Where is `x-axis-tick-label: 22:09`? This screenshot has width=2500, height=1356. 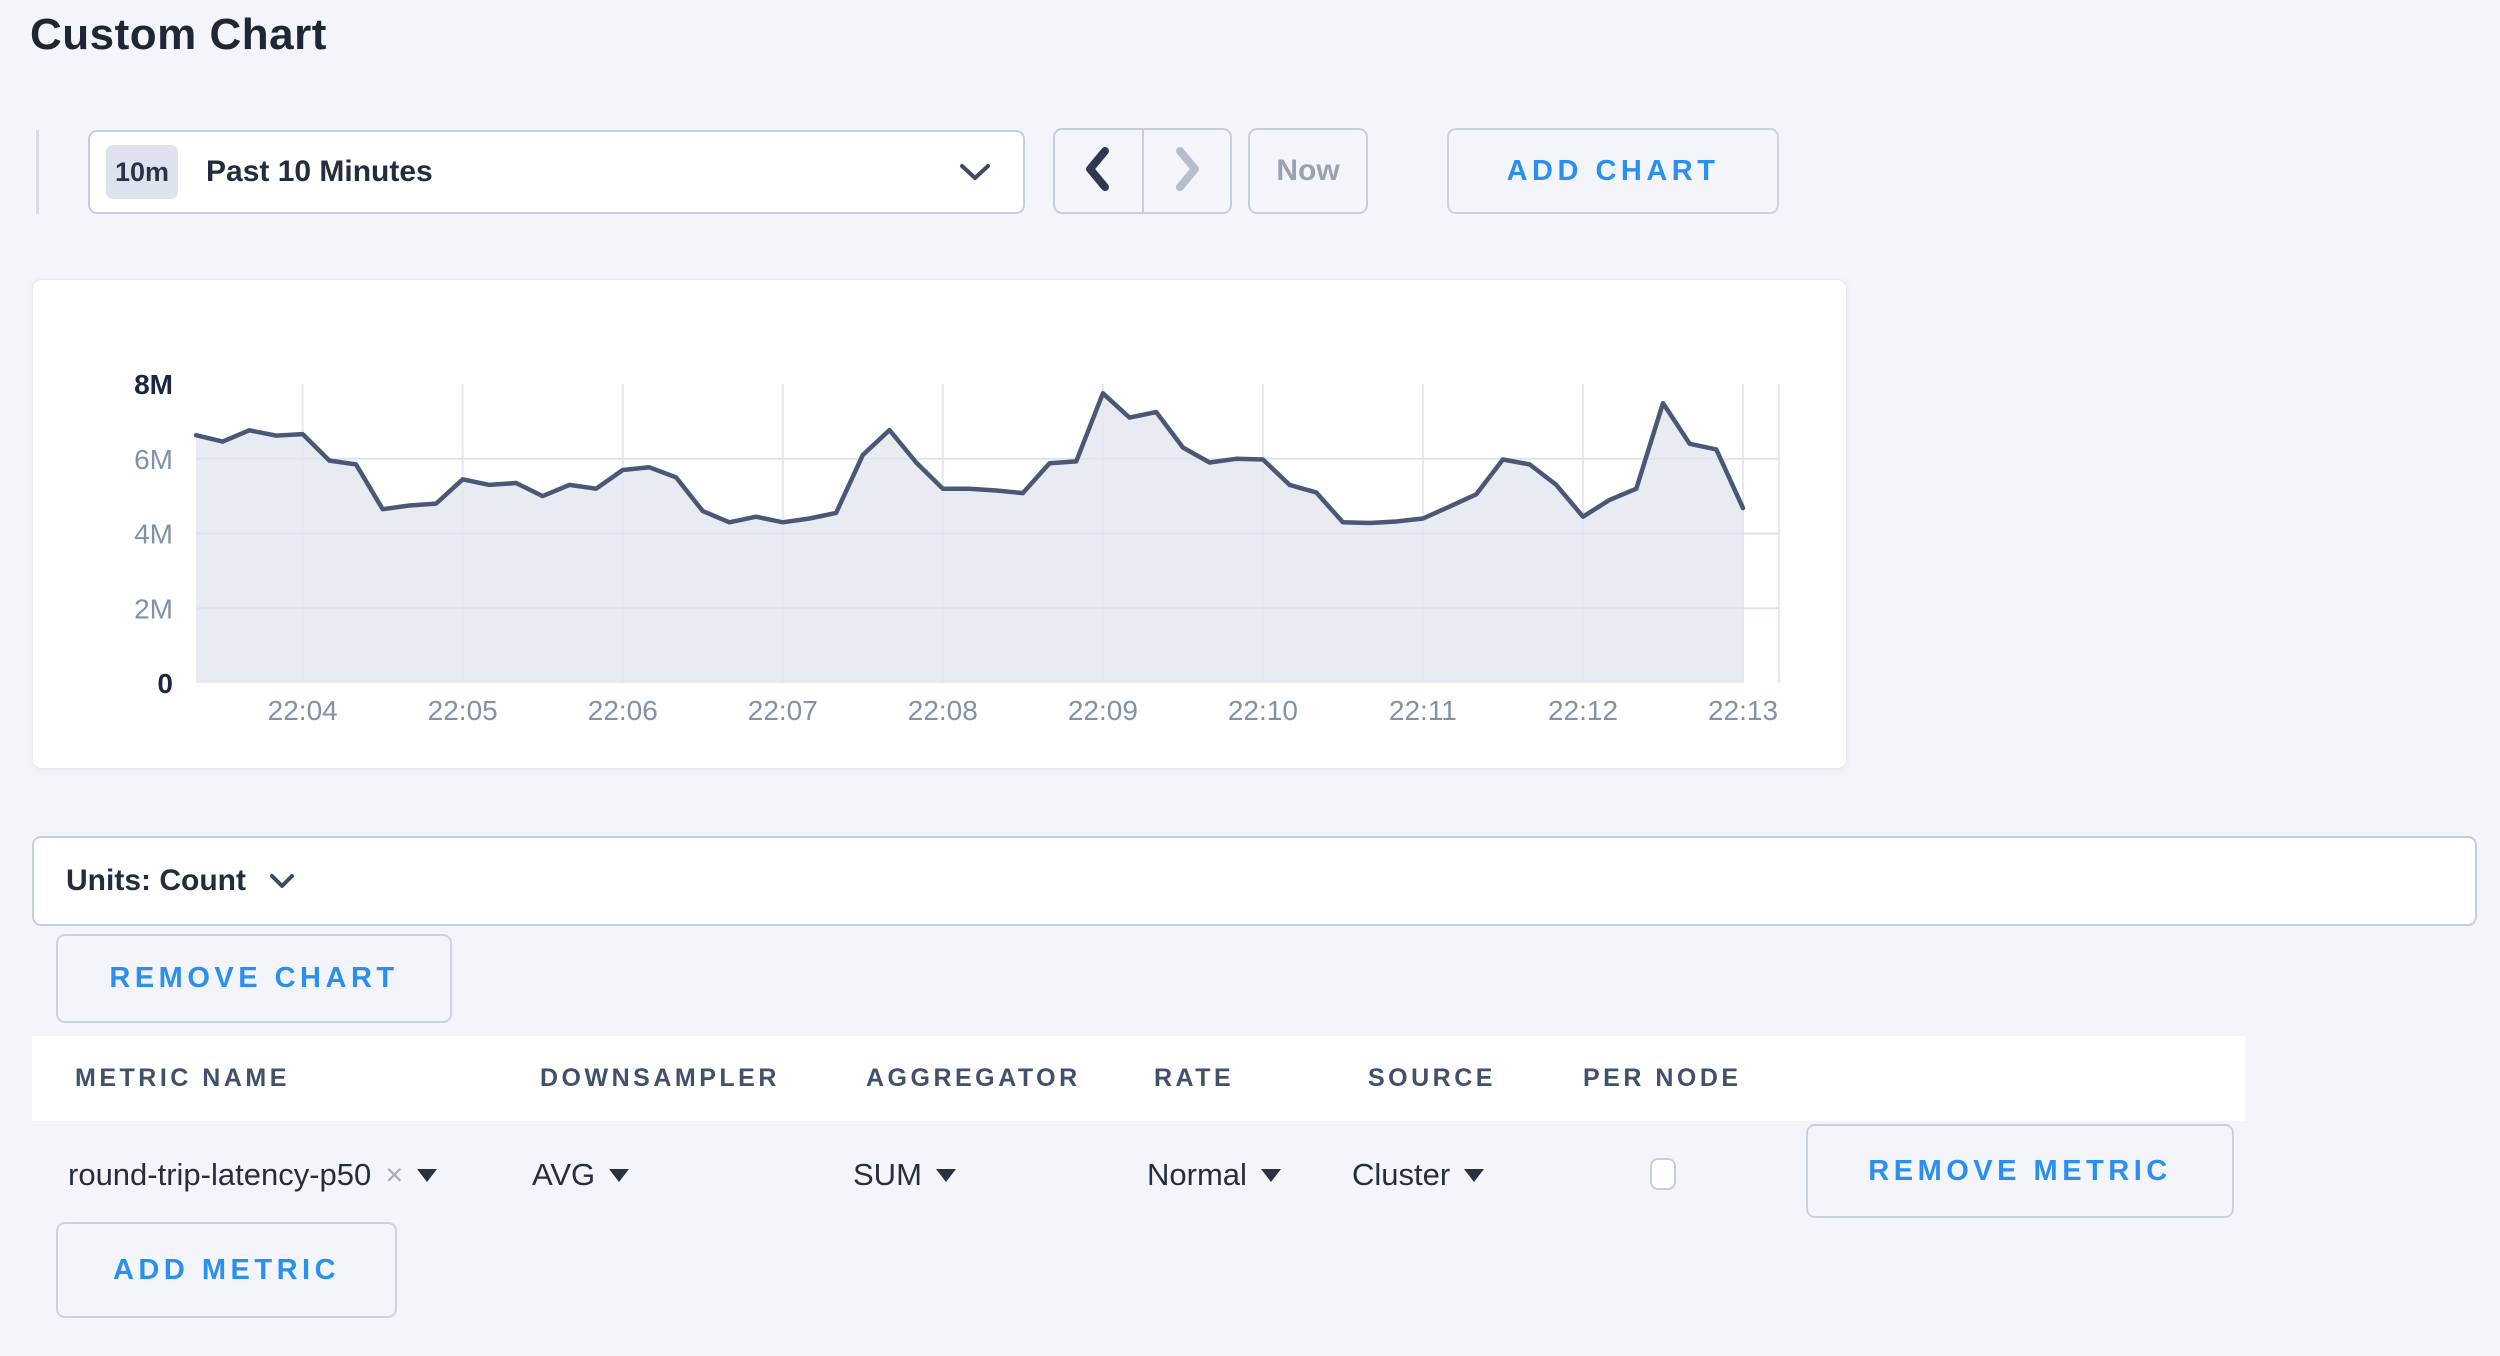
x-axis-tick-label: 22:09 is located at coordinates (1103, 710).